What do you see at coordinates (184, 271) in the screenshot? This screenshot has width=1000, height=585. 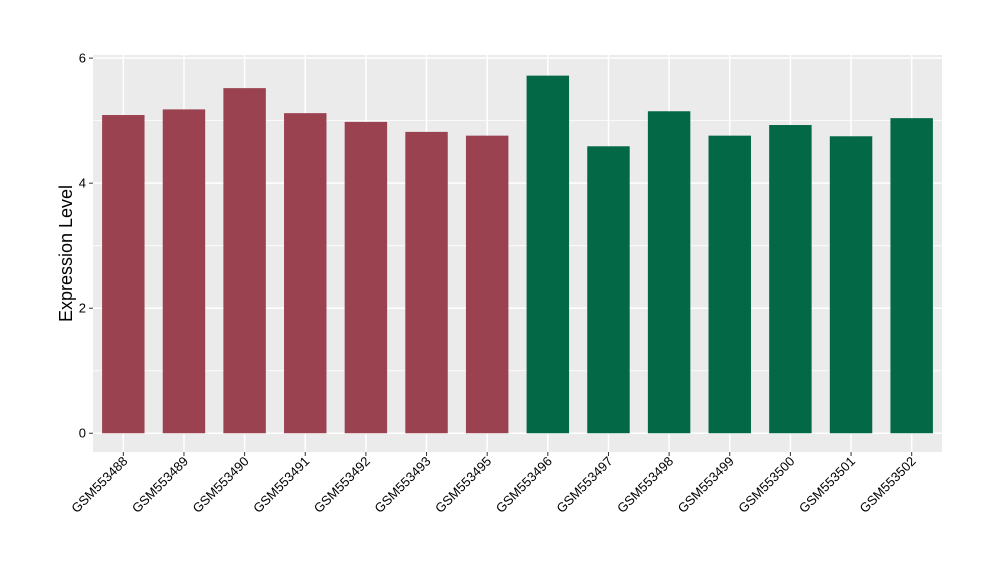 I see `bar-GSM553489` at bounding box center [184, 271].